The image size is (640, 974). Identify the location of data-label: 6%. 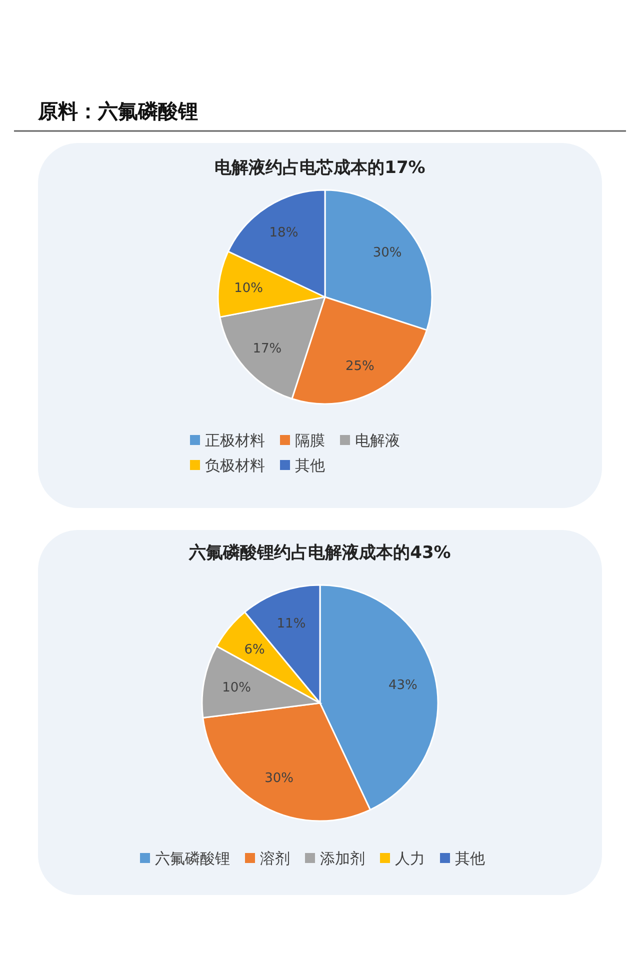
(254, 650).